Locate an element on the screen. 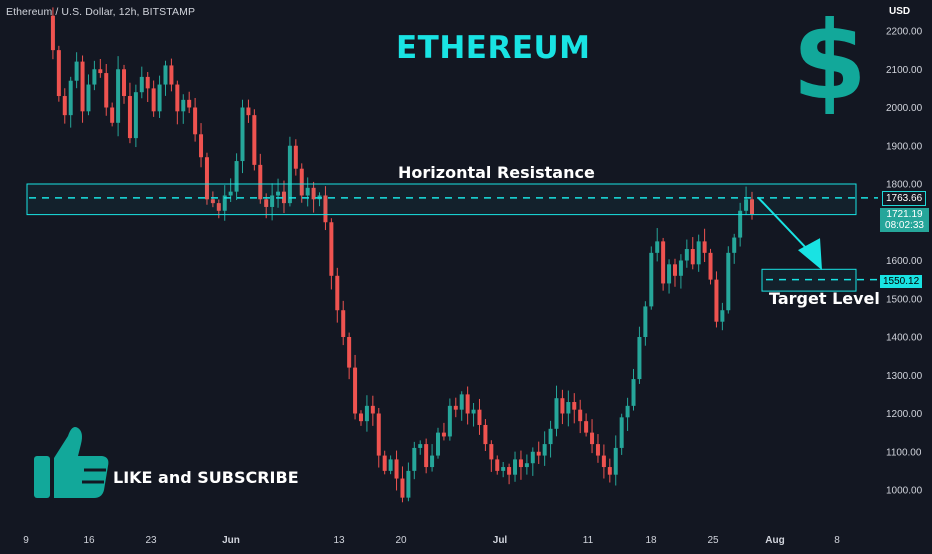 This screenshot has width=932, height=554. time-tick-label: 11 is located at coordinates (588, 540).